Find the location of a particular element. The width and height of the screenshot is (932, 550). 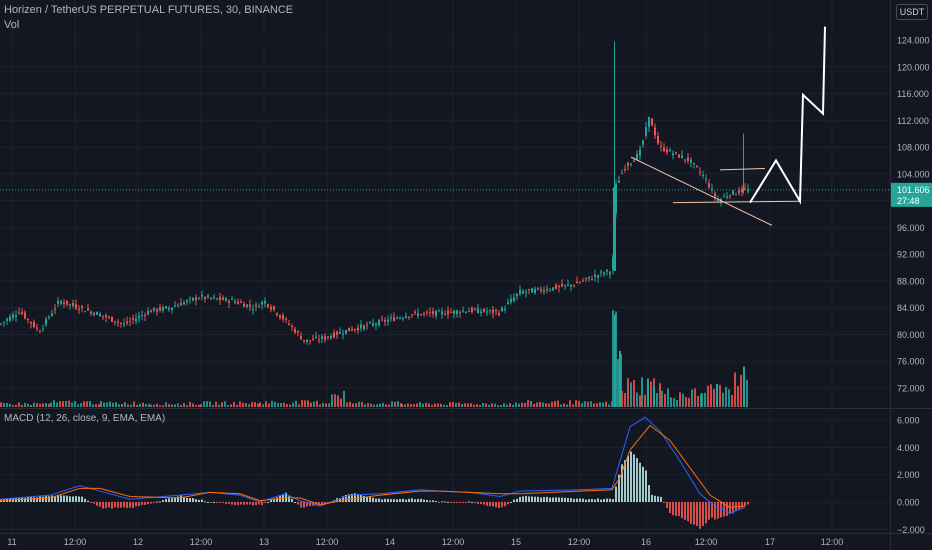

macd-tick-label: 2.000 is located at coordinates (908, 475).